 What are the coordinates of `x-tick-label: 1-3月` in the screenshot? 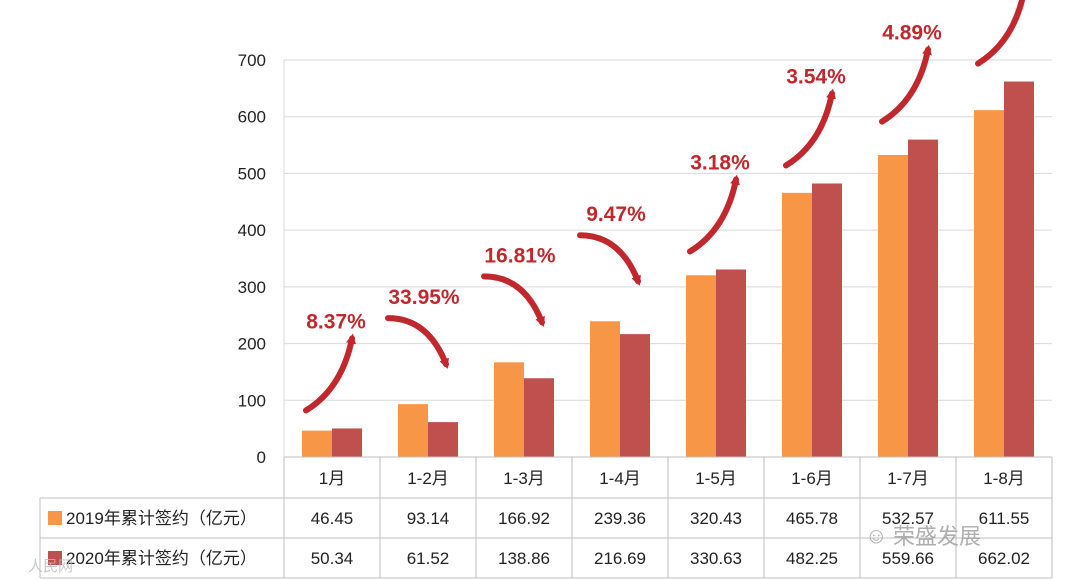 It's located at (524, 478).